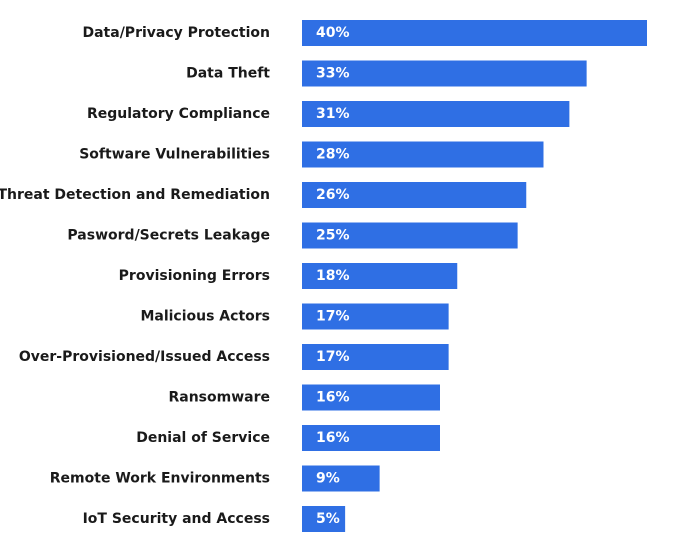 This screenshot has height=543, width=700. Describe the element at coordinates (228, 74) in the screenshot. I see `category-label: Data Theft` at that location.